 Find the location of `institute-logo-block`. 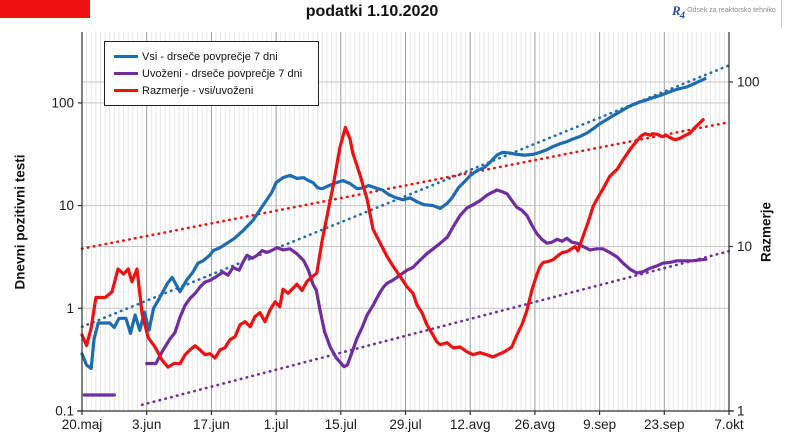

institute-logo-block is located at coordinates (45, 9).